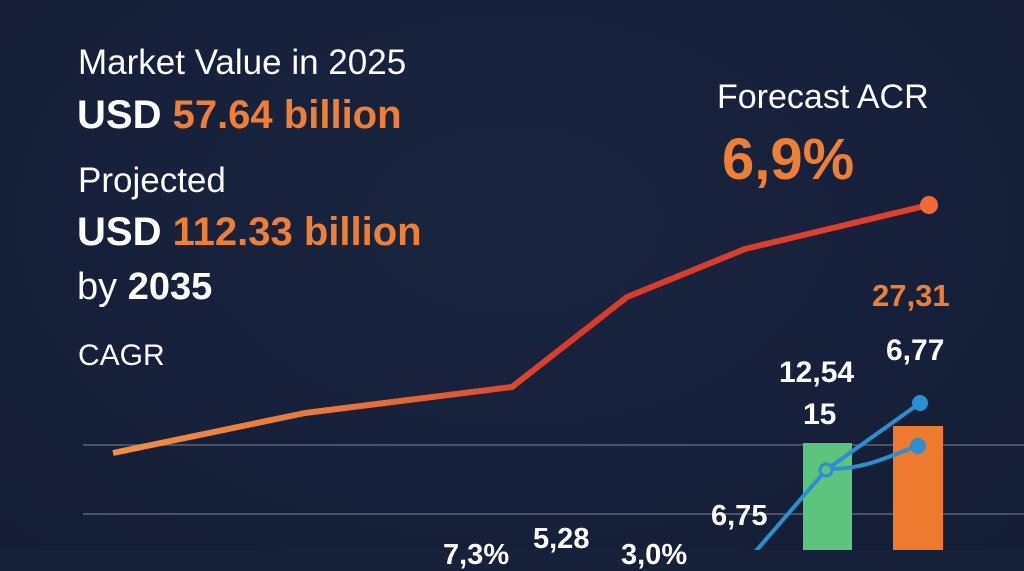  What do you see at coordinates (97, 287) in the screenshot?
I see `by-label: by` at bounding box center [97, 287].